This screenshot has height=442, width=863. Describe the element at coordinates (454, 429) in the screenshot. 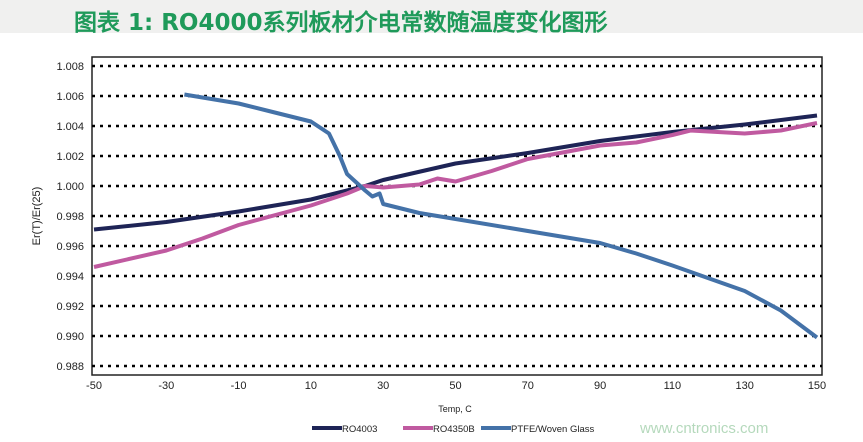

I see `legend-label: RO4350B` at that location.